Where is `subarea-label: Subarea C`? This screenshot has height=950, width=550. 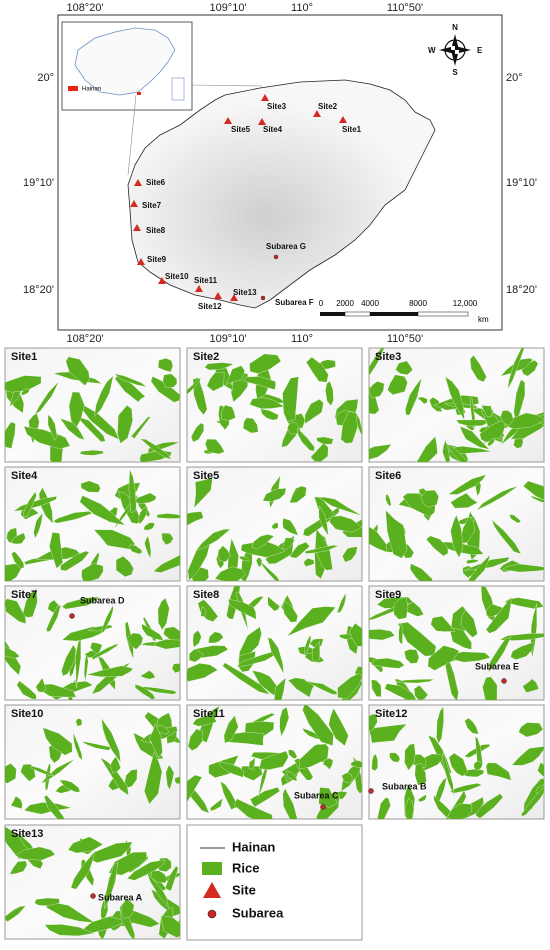 subarea-label: Subarea C is located at coordinates (316, 795).